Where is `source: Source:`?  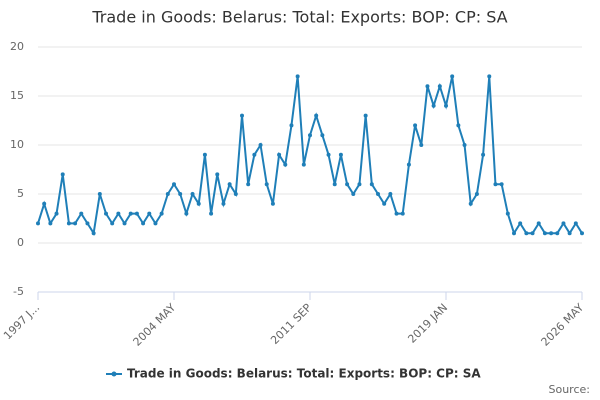
source: Source: is located at coordinates (570, 389).